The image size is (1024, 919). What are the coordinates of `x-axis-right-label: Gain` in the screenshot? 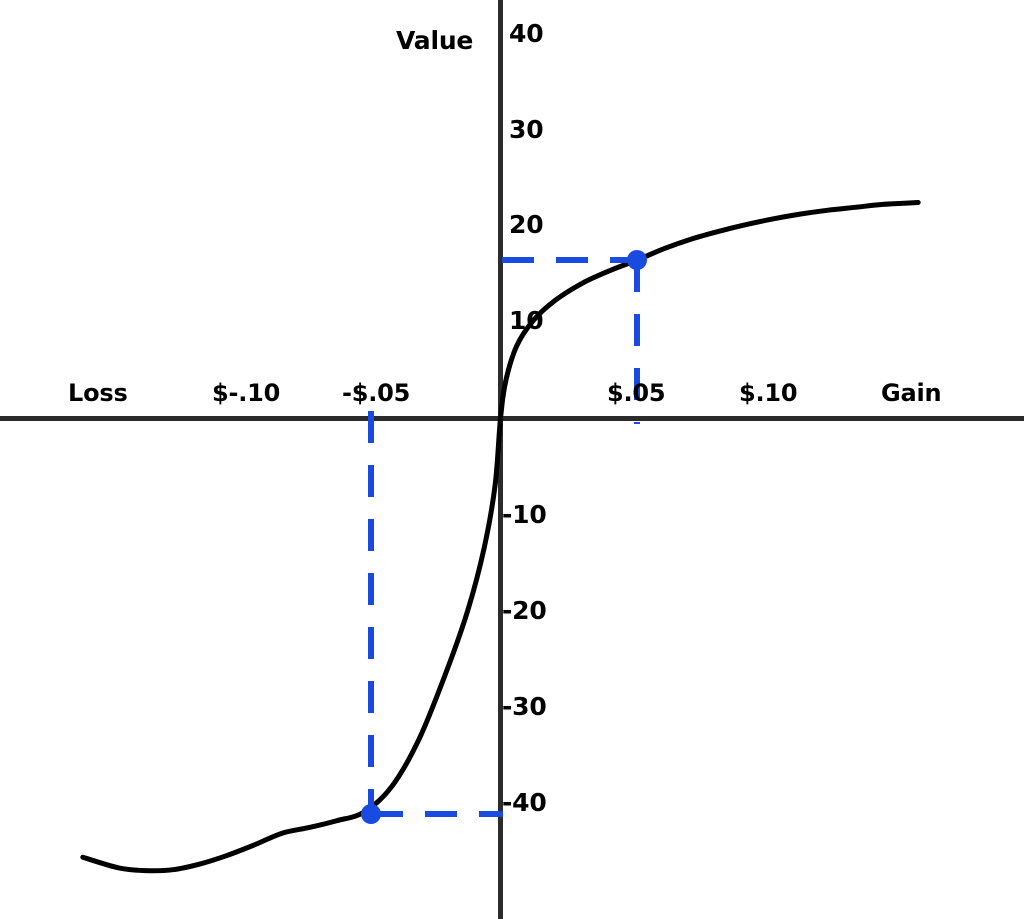 It's located at (911, 393).